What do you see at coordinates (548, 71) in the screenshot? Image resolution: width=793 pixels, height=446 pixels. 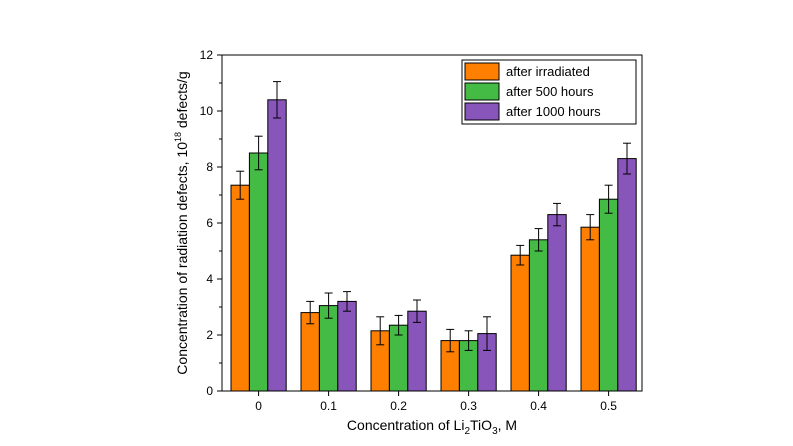 I see `legend-label-1: after irradiated` at bounding box center [548, 71].